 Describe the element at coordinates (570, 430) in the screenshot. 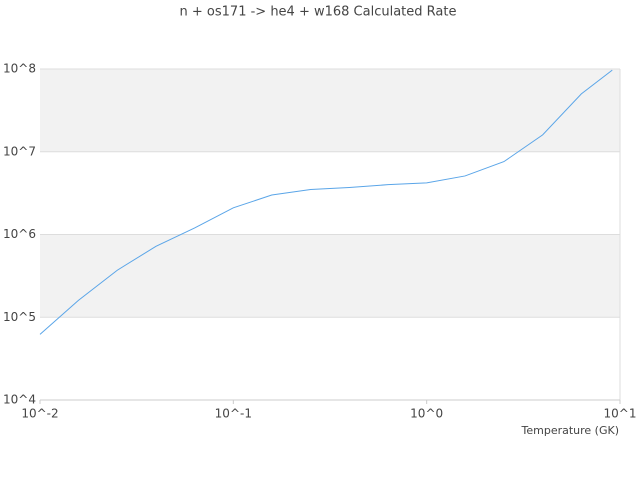

I see `x-axis-label: Temperature (GK)` at that location.